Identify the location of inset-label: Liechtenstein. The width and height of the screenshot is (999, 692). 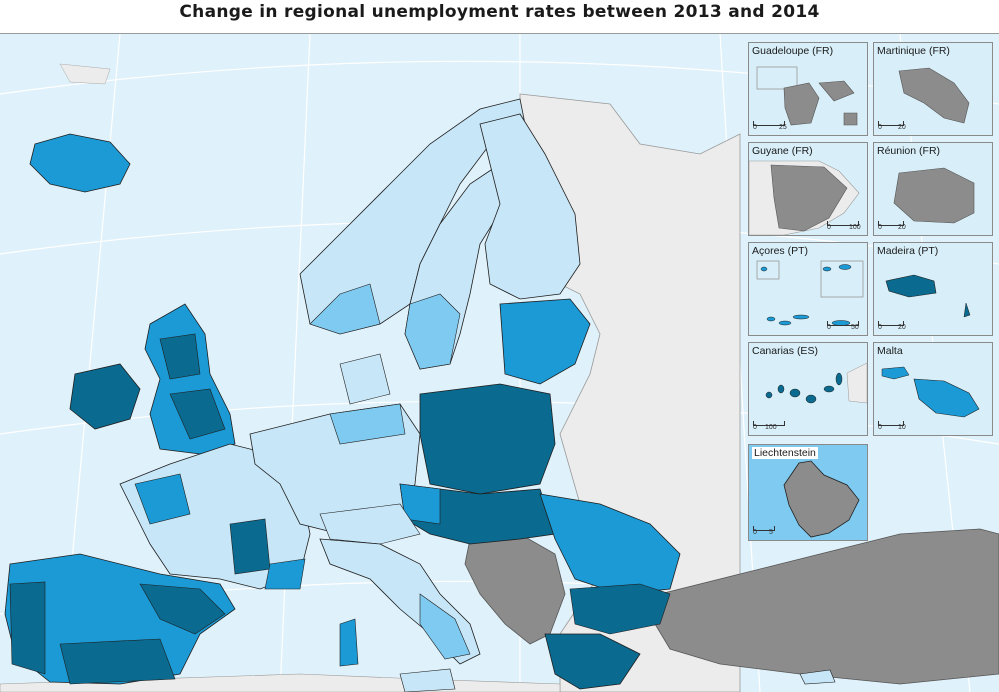
(785, 453).